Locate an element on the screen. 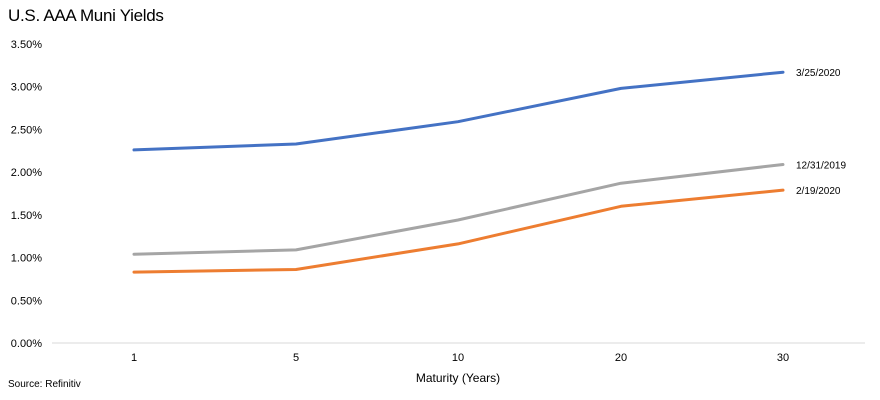 The height and width of the screenshot is (400, 880). y-tick-label: 3.50% is located at coordinates (26, 45).